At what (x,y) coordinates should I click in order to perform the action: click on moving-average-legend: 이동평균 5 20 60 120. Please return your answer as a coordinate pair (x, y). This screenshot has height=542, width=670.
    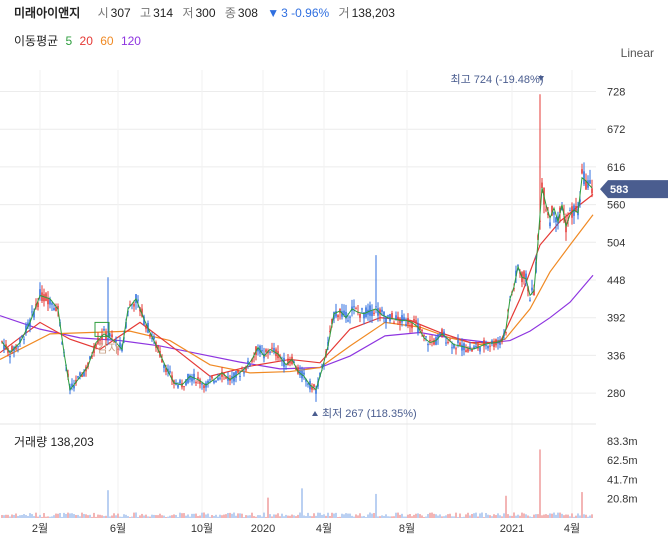
    Looking at the image, I should click on (79, 40).